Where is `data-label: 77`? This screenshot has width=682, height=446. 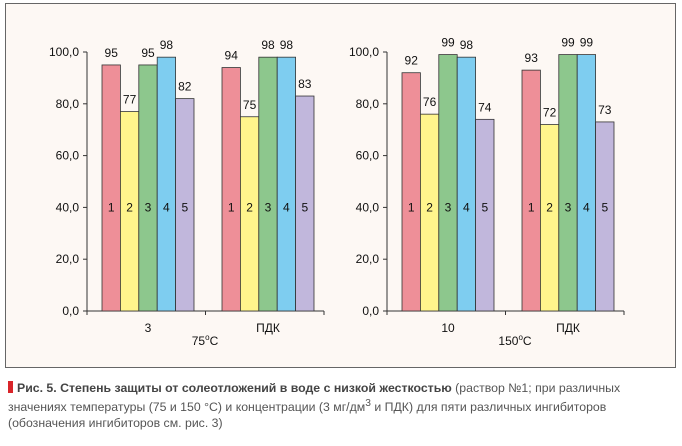
data-label: 77 is located at coordinates (130, 100).